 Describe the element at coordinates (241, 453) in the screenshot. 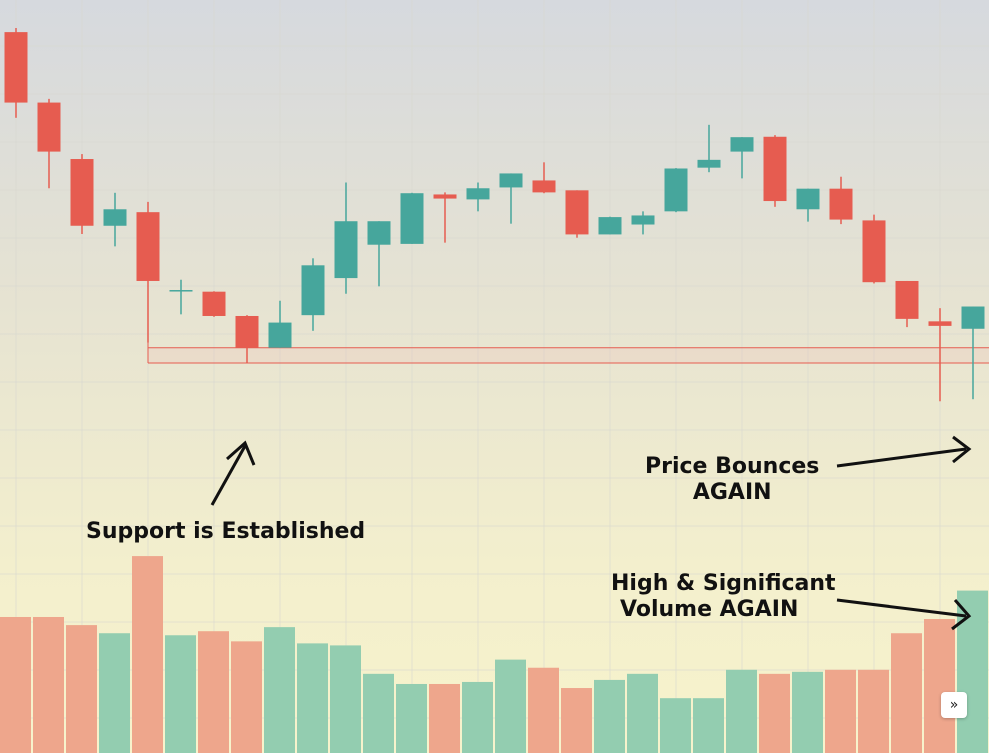

I see `support-arrowhead` at that location.